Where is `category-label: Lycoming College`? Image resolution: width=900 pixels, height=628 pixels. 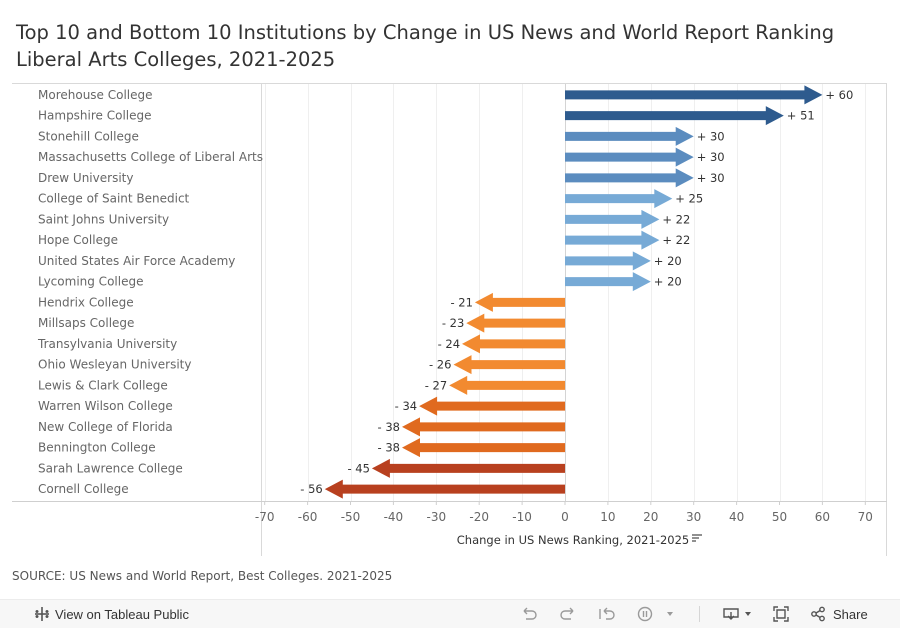 category-label: Lycoming College is located at coordinates (90, 282).